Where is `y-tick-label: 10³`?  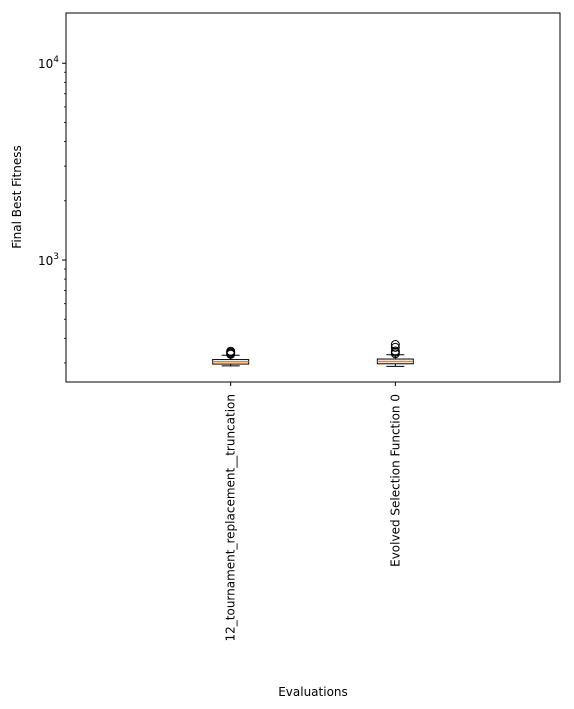 y-tick-label: 10³ is located at coordinates (48, 260).